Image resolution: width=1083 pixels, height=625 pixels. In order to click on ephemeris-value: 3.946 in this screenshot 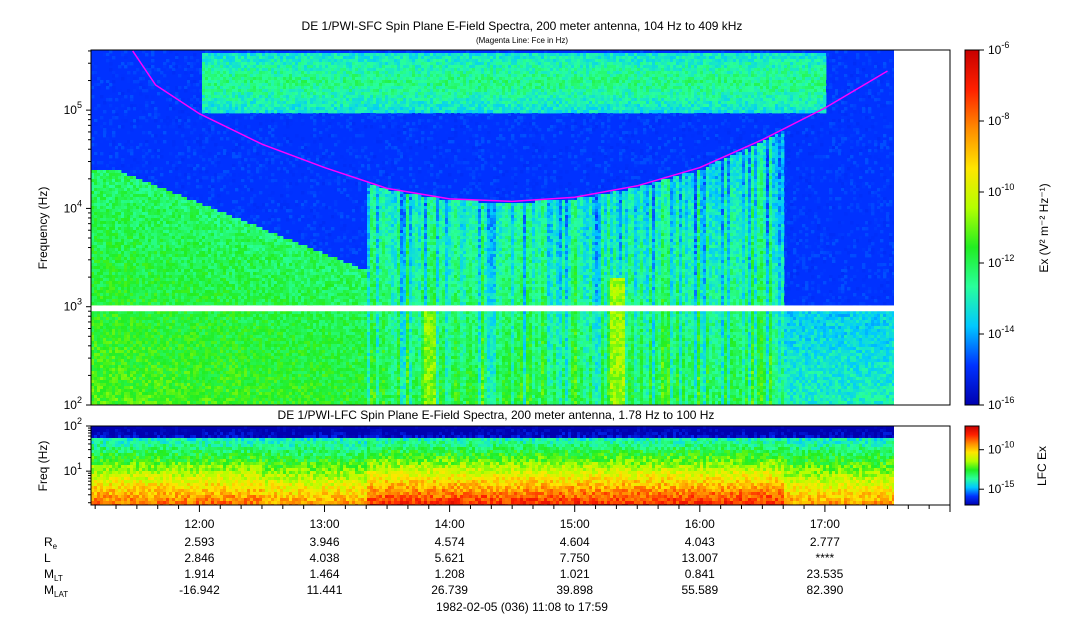, I will do `click(324, 542)`.